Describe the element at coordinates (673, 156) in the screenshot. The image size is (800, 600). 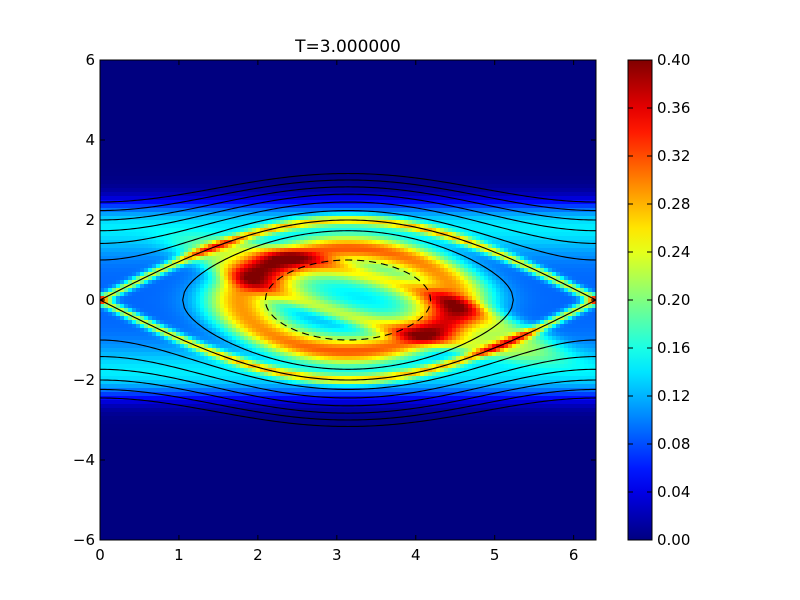
I see `colorbar-tick-label: 0.32` at that location.